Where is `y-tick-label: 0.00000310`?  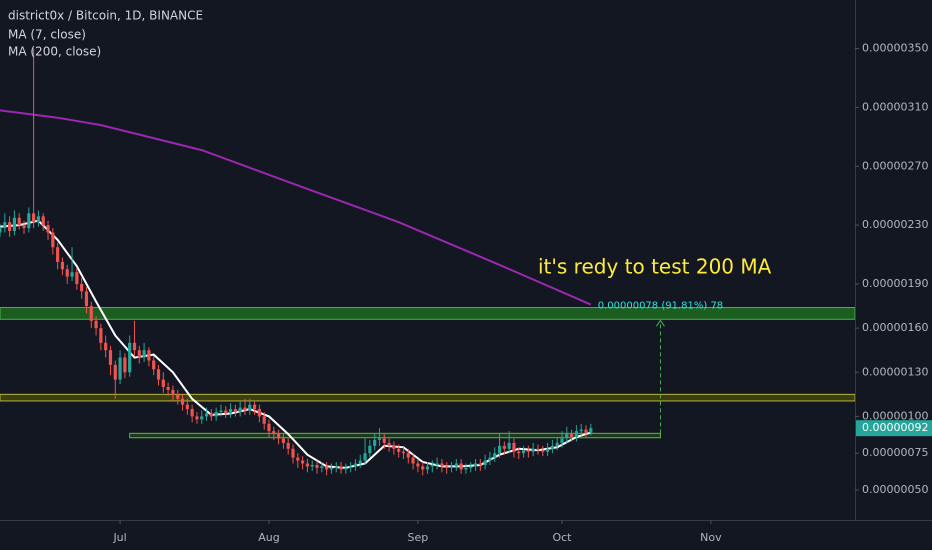 y-tick-label: 0.00000310 is located at coordinates (895, 106).